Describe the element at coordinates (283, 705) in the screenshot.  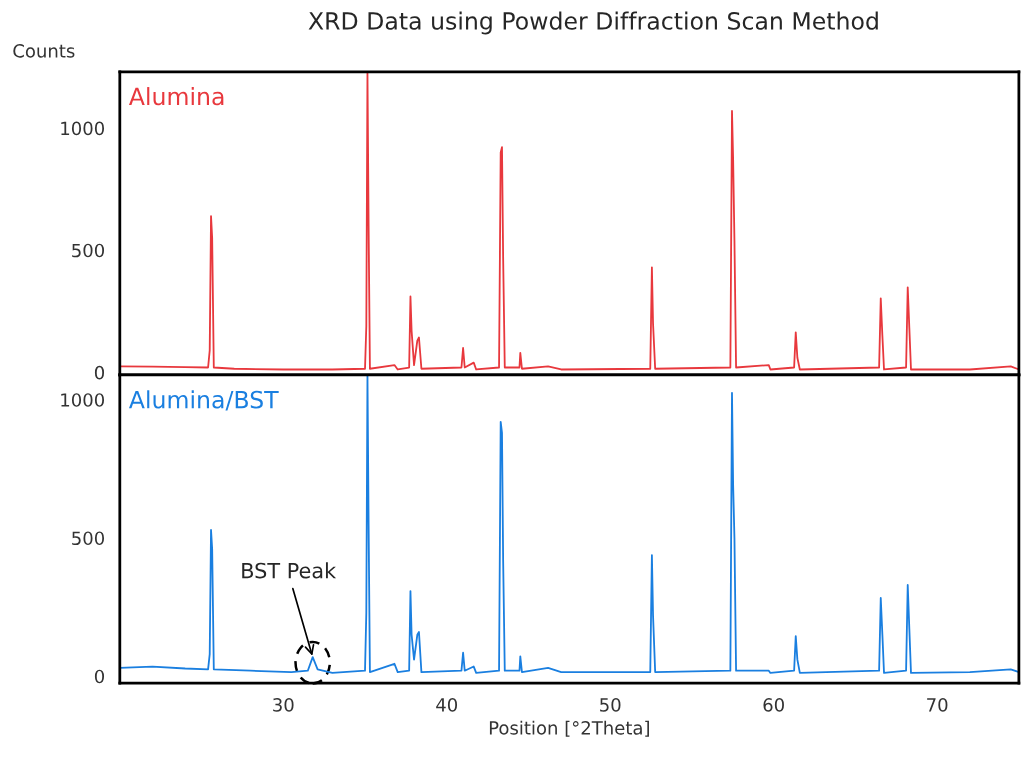
I see `x-tick-label: 30` at that location.